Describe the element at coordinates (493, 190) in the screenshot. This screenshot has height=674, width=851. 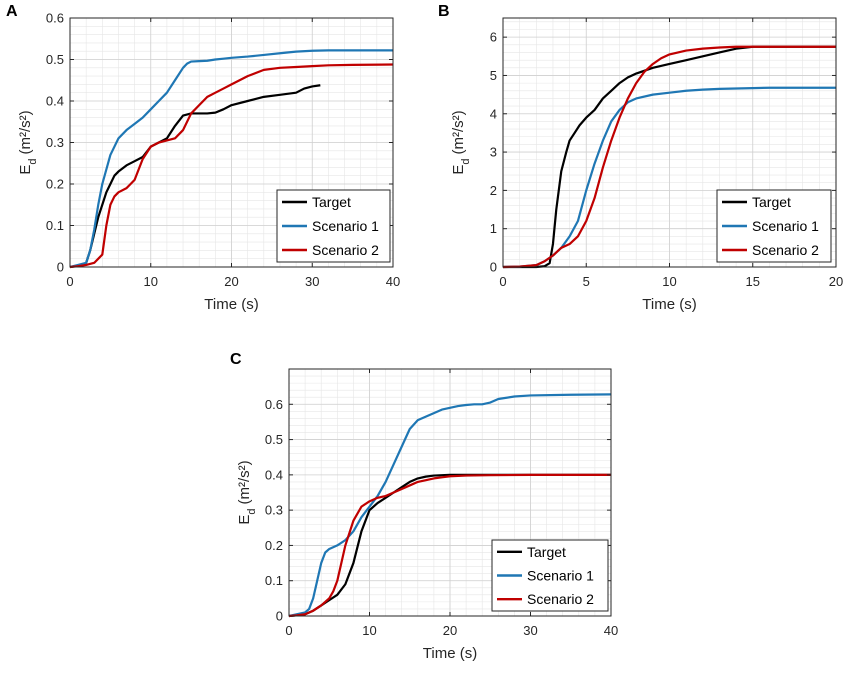
I see `y-tick-label: 2` at that location.